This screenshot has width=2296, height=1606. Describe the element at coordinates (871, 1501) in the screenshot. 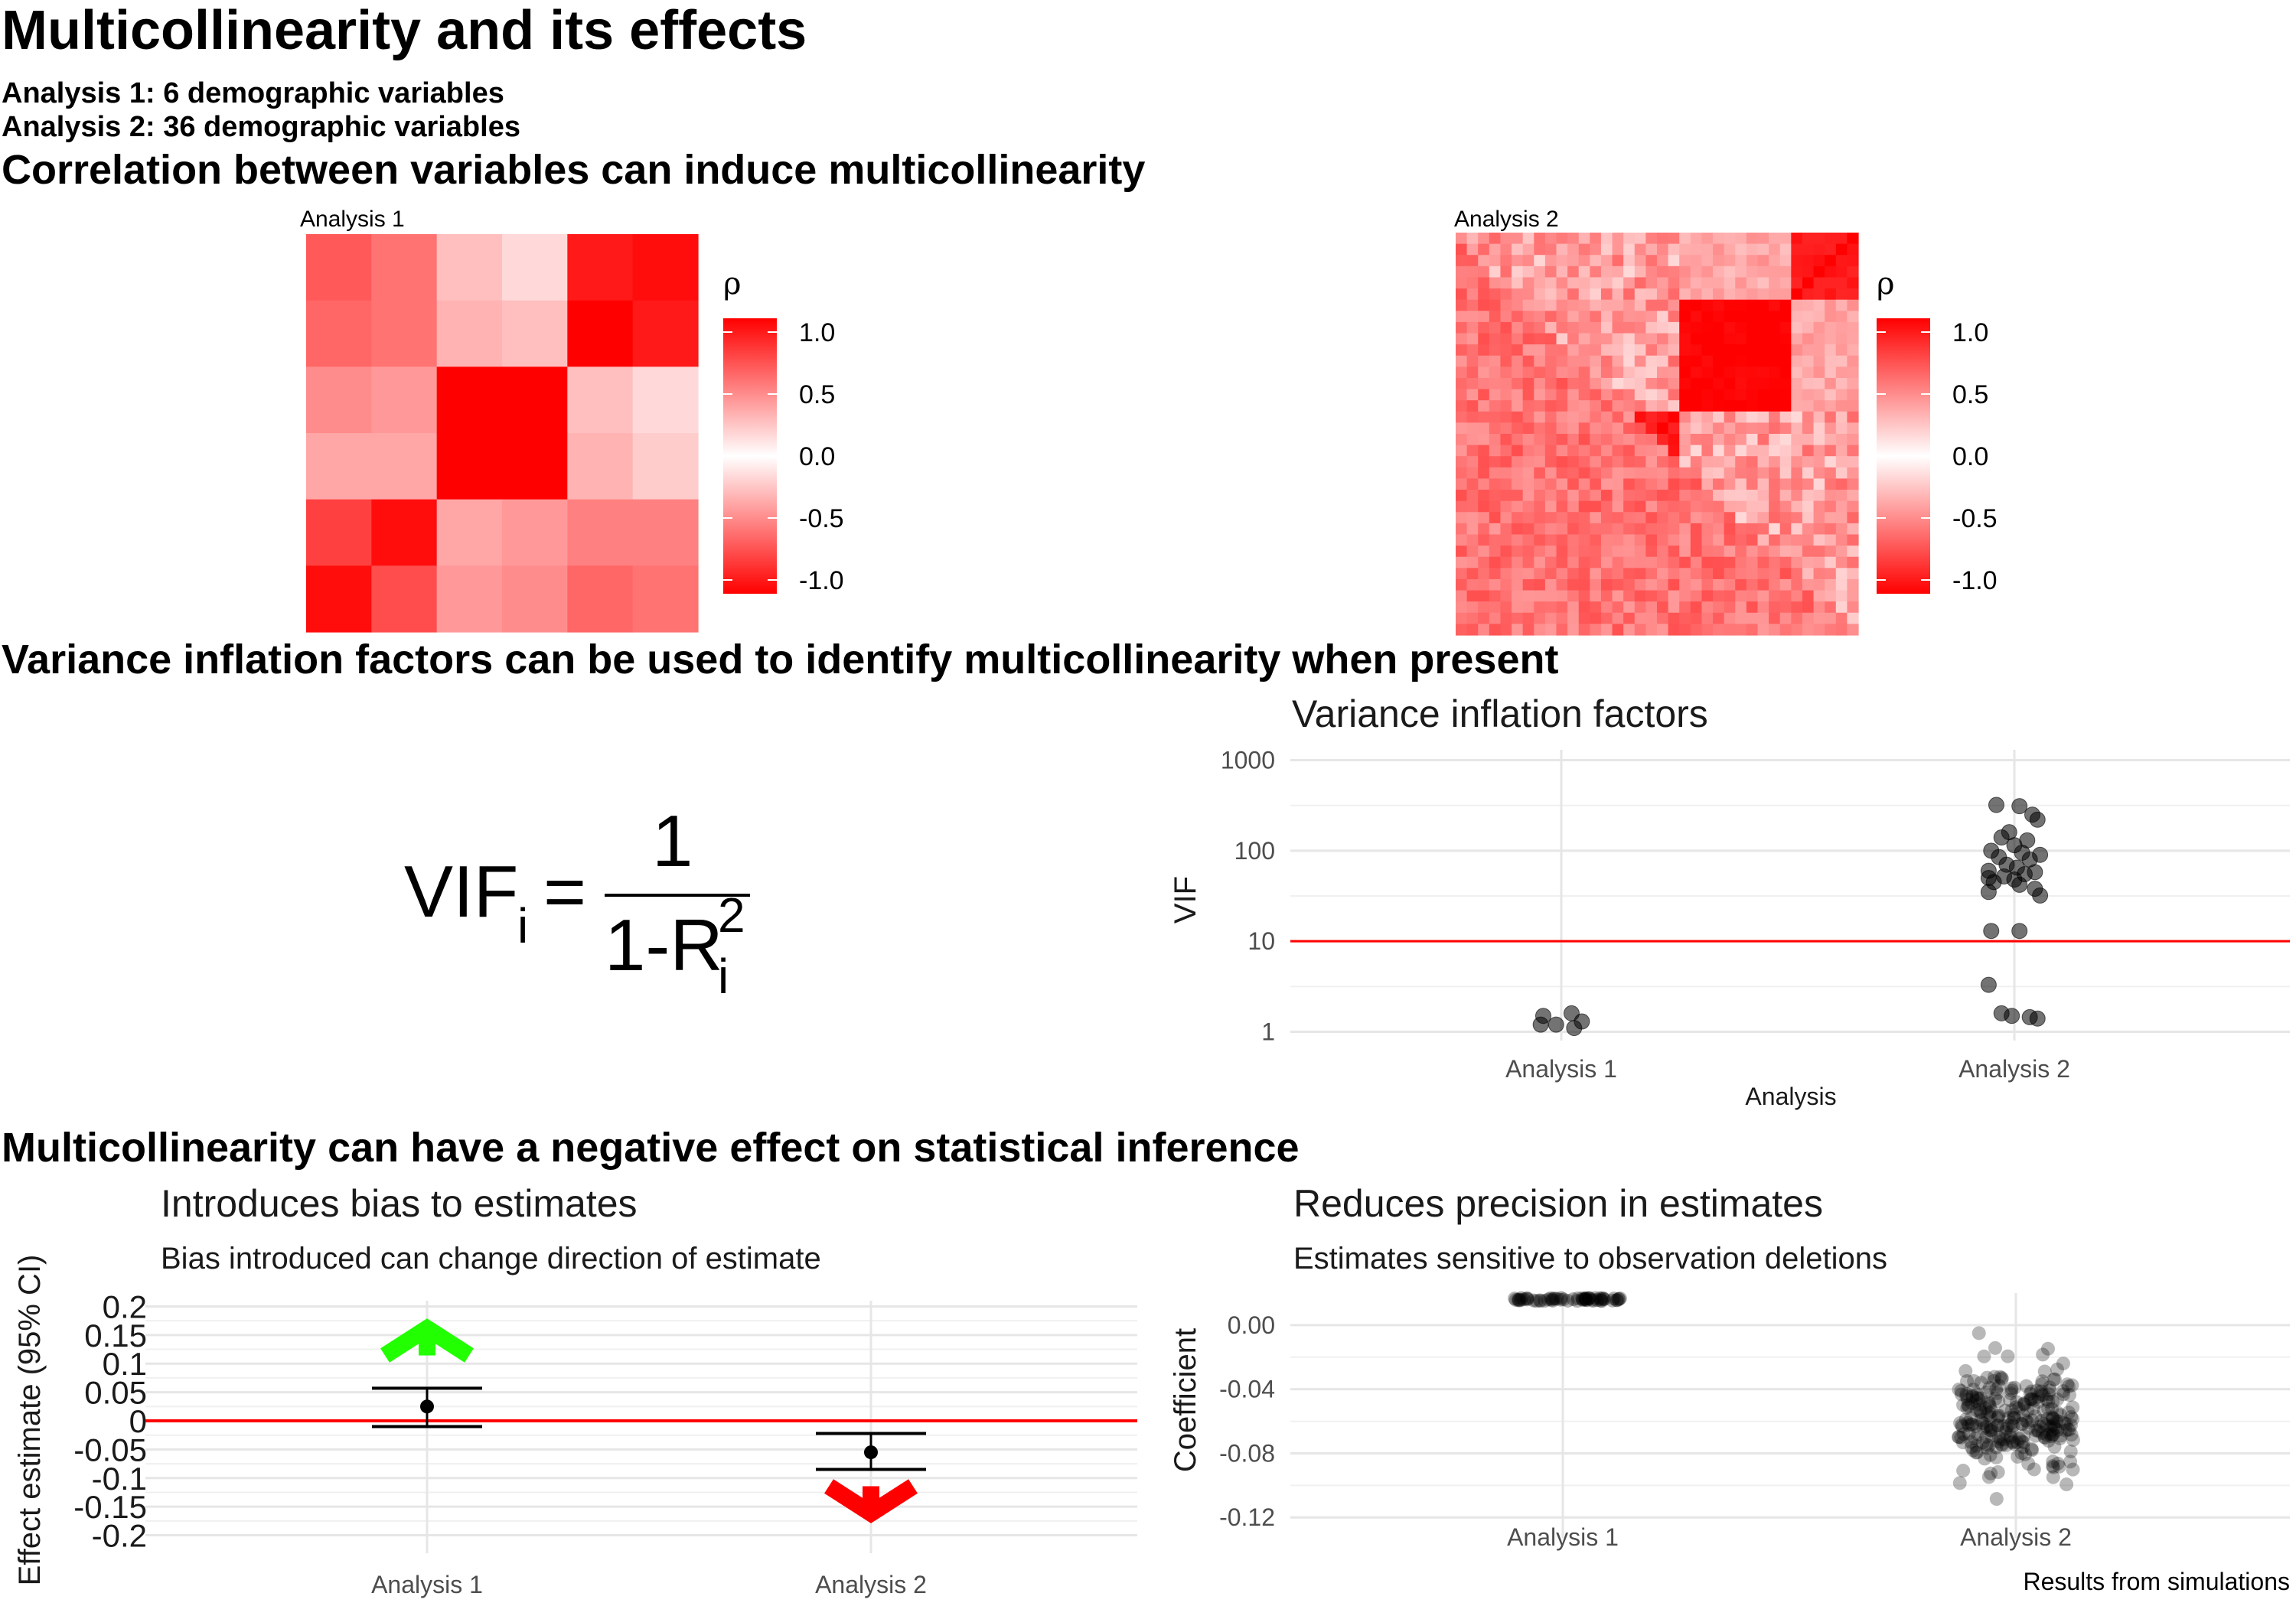

I see `down-arrow-icon` at that location.